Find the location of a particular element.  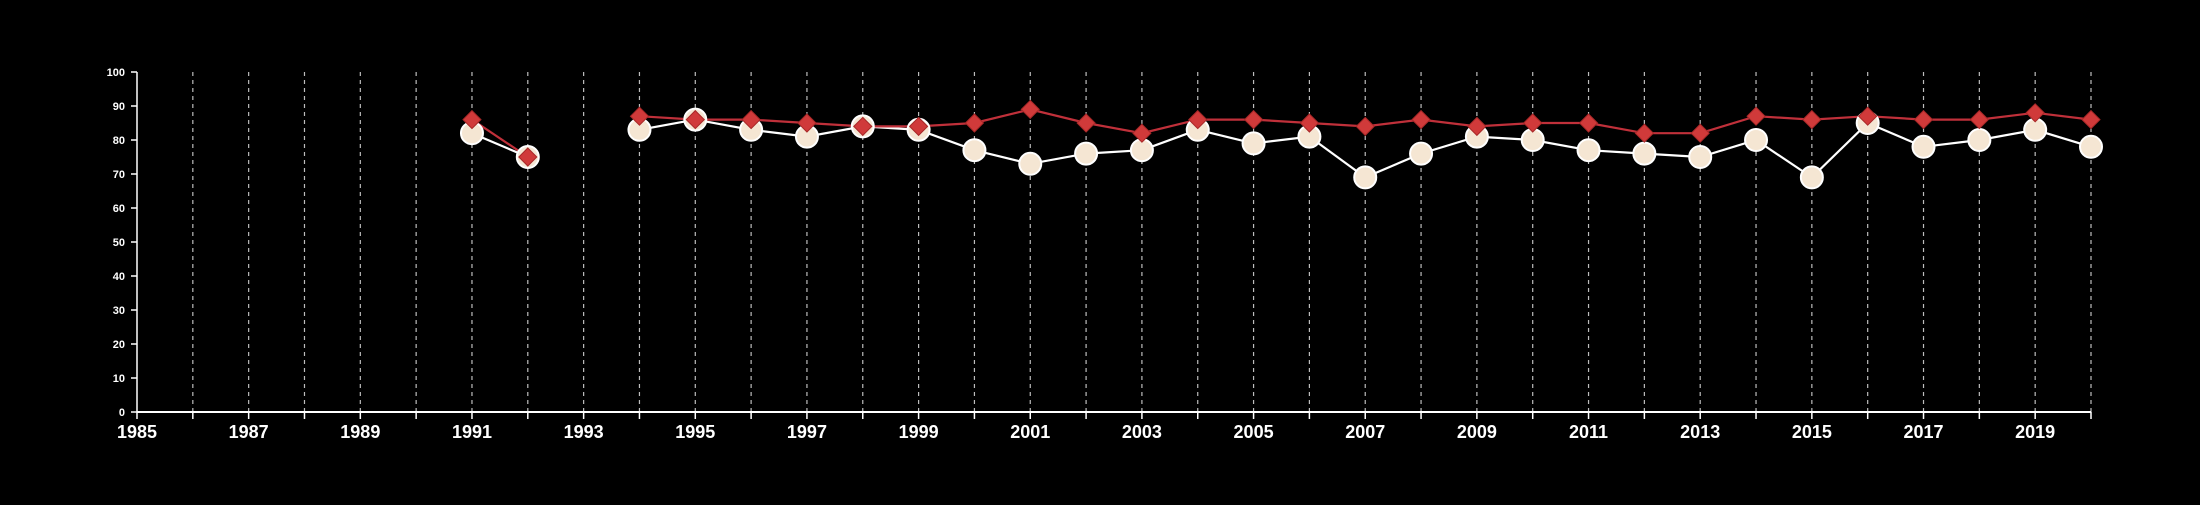

x-tick-label: 2011 is located at coordinates (1588, 432).